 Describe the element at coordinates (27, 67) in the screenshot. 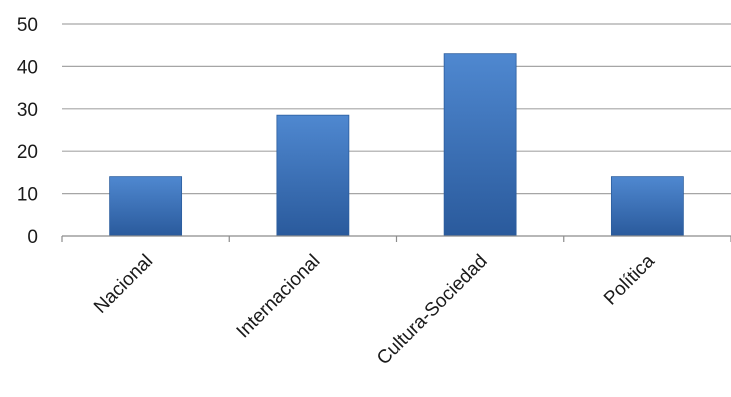

I see `y-tick-label: 40` at that location.